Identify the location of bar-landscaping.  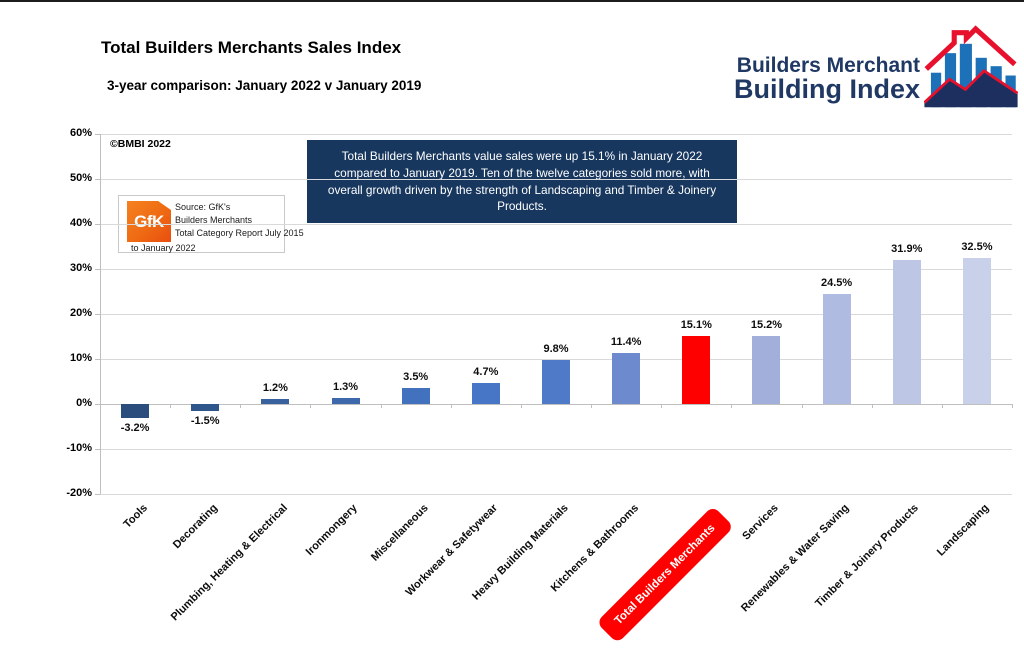
(976, 330).